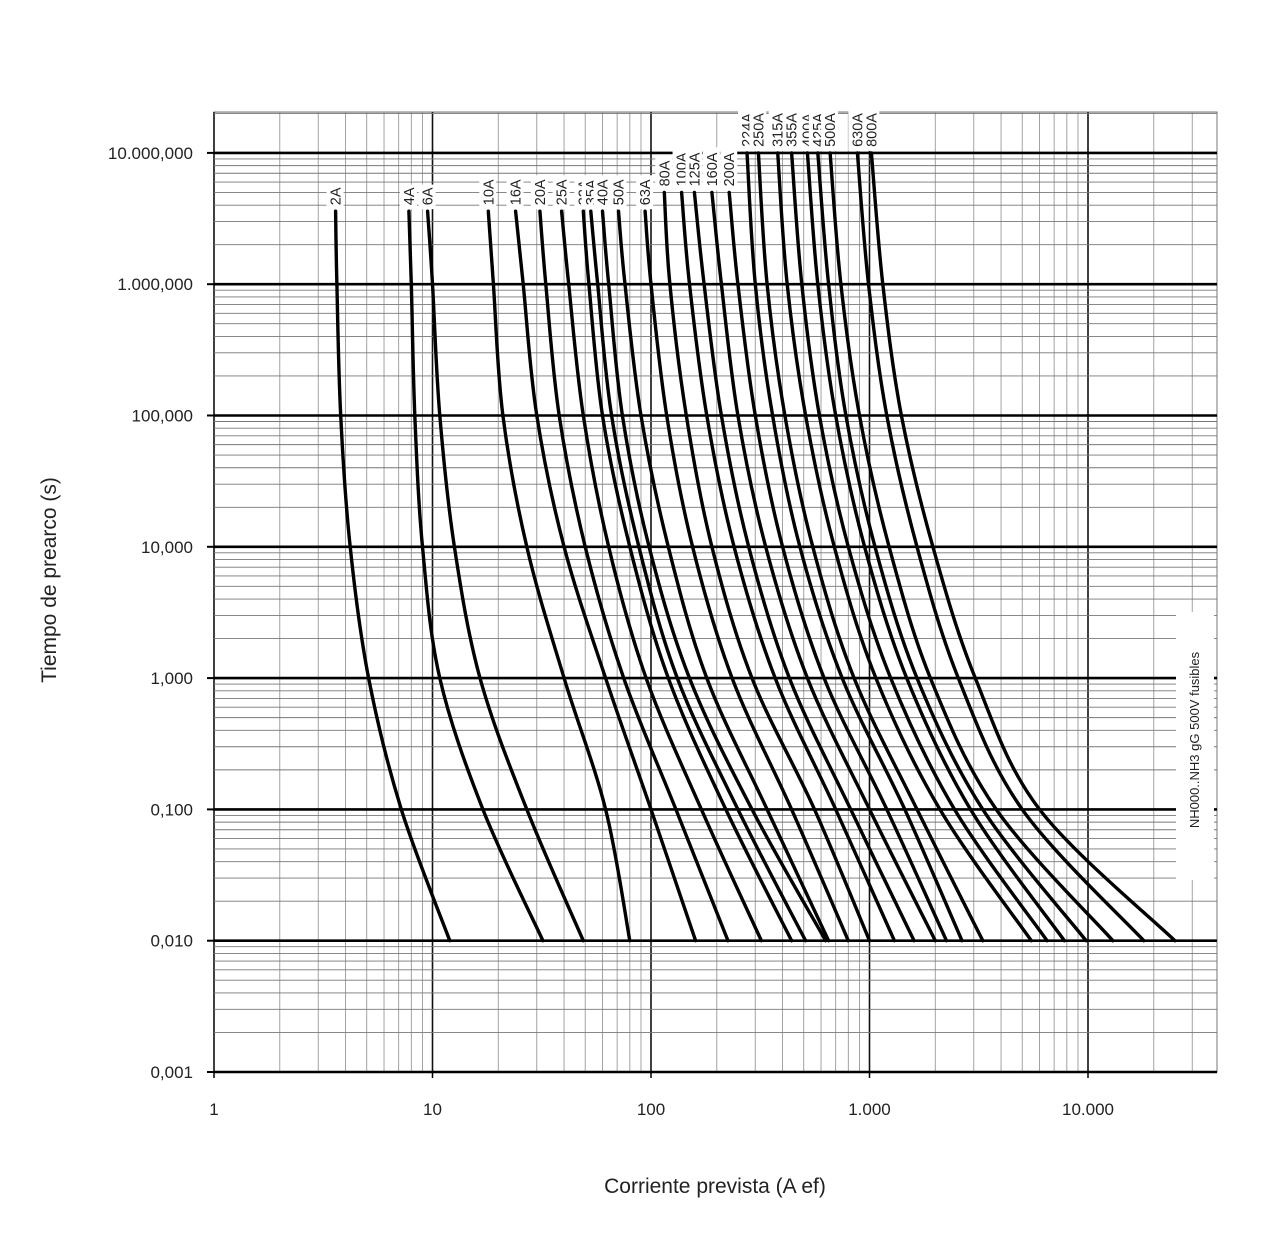 This screenshot has height=1238, width=1280. I want to click on x-tick-label: 10.000, so click(1088, 1109).